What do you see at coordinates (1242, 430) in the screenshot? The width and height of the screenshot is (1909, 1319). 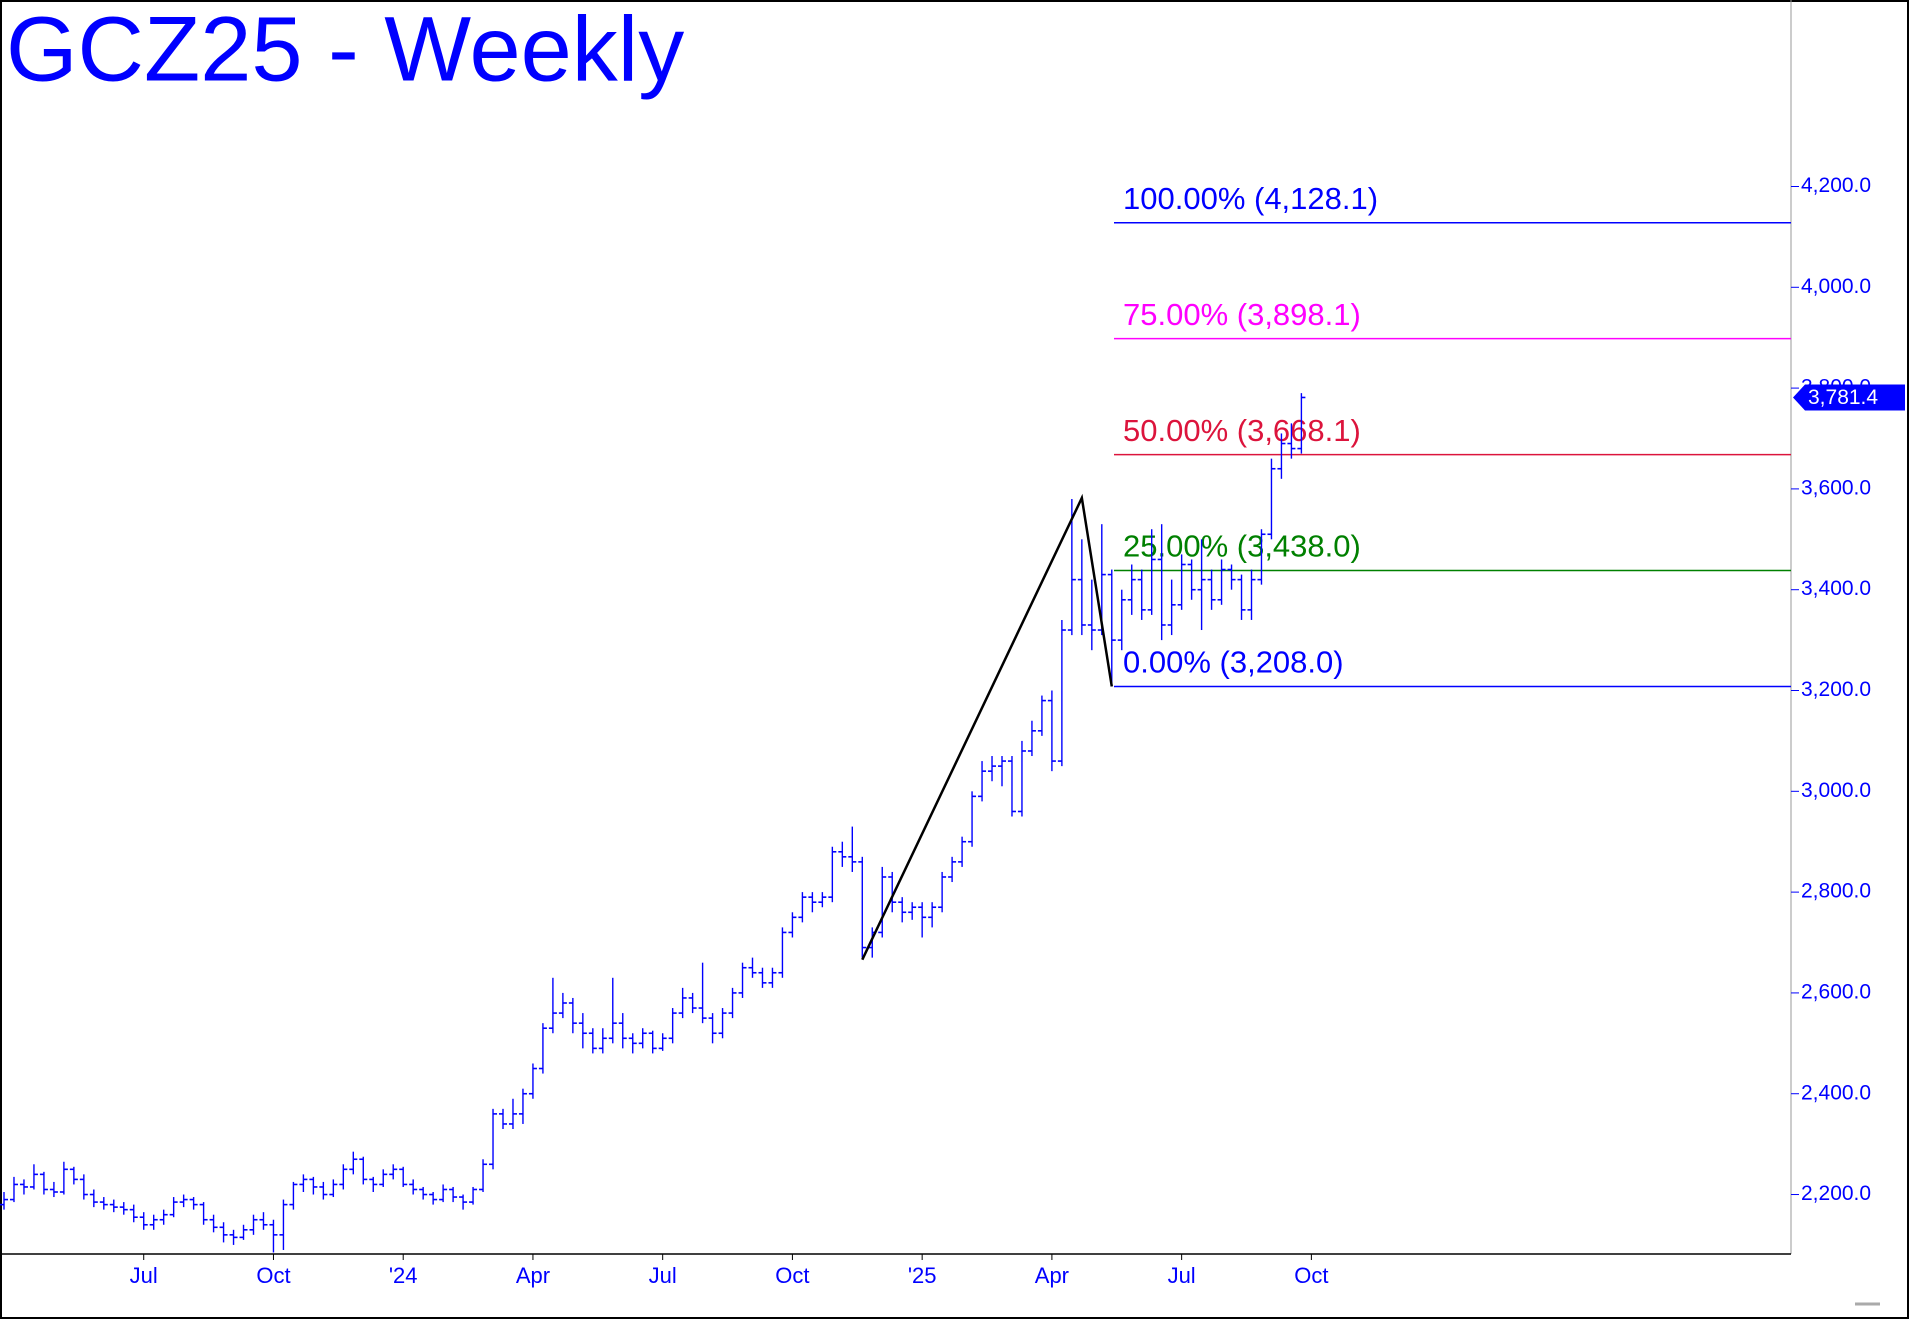 I see `level-label: 50.00% (3,668.1)` at bounding box center [1242, 430].